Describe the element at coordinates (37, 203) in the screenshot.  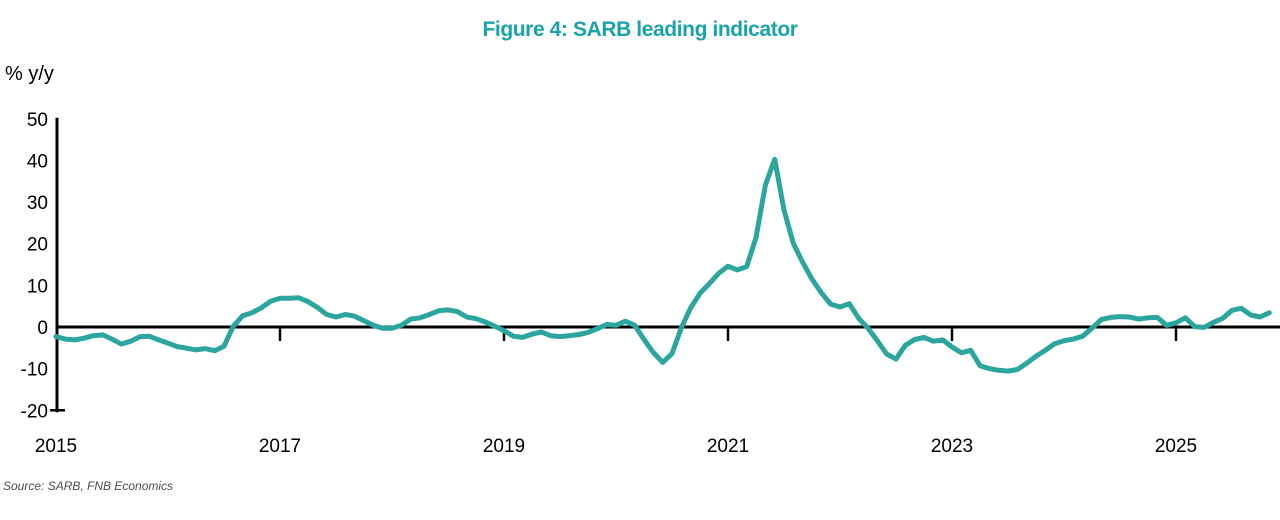
I see `y-tick-label: 30` at that location.